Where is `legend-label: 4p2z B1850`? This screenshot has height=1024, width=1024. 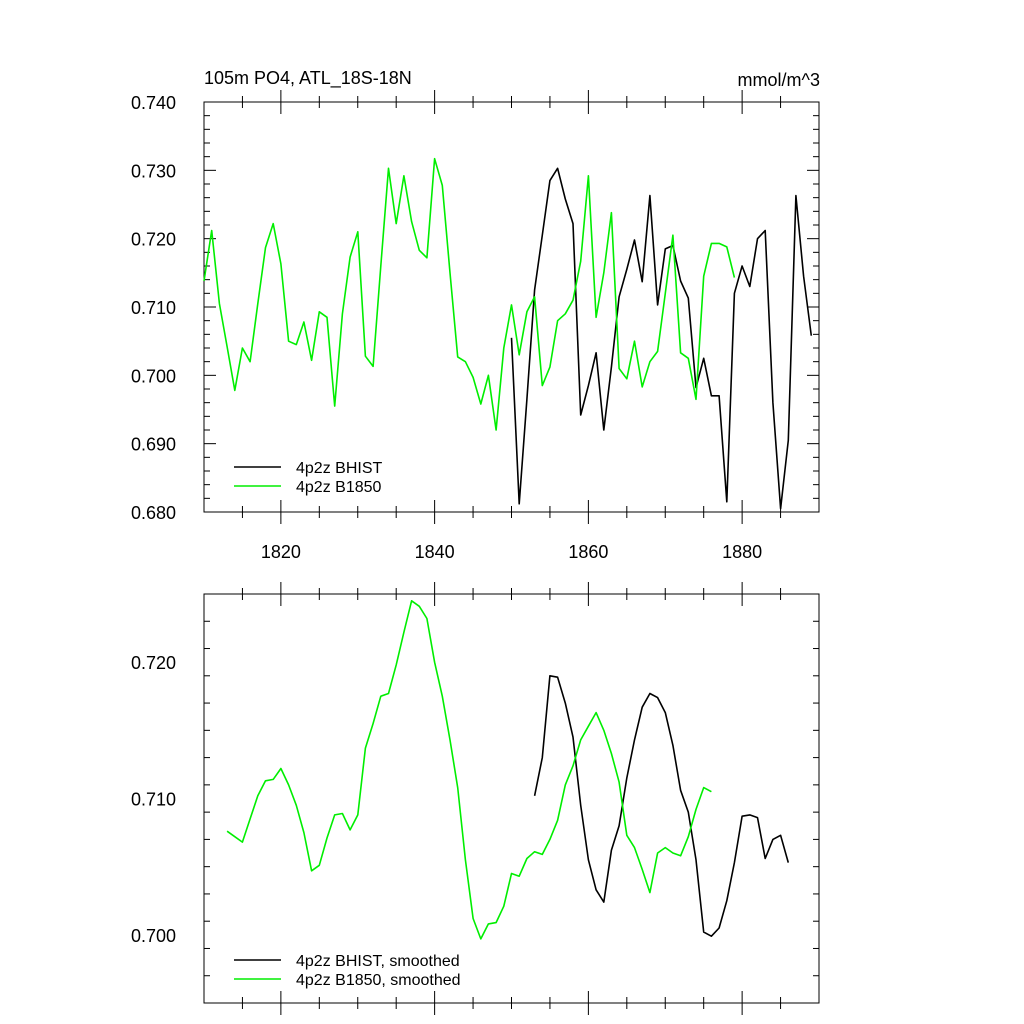 legend-label: 4p2z B1850 is located at coordinates (339, 487).